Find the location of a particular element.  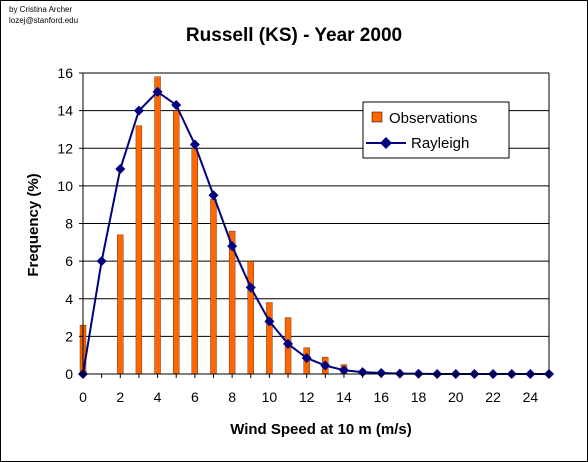

credit-line-1: by Cristina Archer is located at coordinates (40, 9).